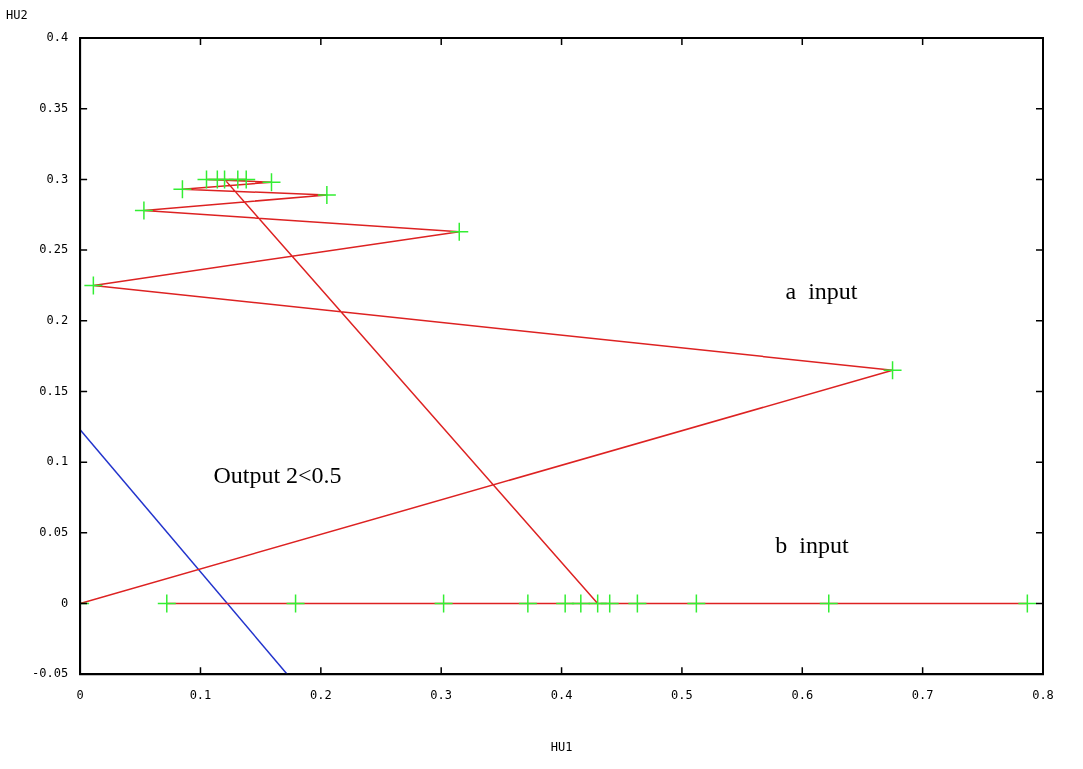 The height and width of the screenshot is (769, 1083). I want to click on y-tick-label: 0.2, so click(57, 319).